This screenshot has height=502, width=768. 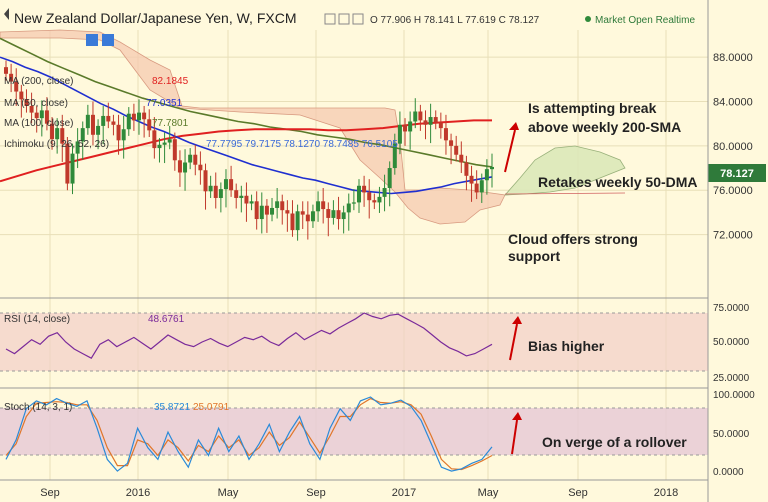 I want to click on time-tick-label: 2018, so click(x=666, y=493).